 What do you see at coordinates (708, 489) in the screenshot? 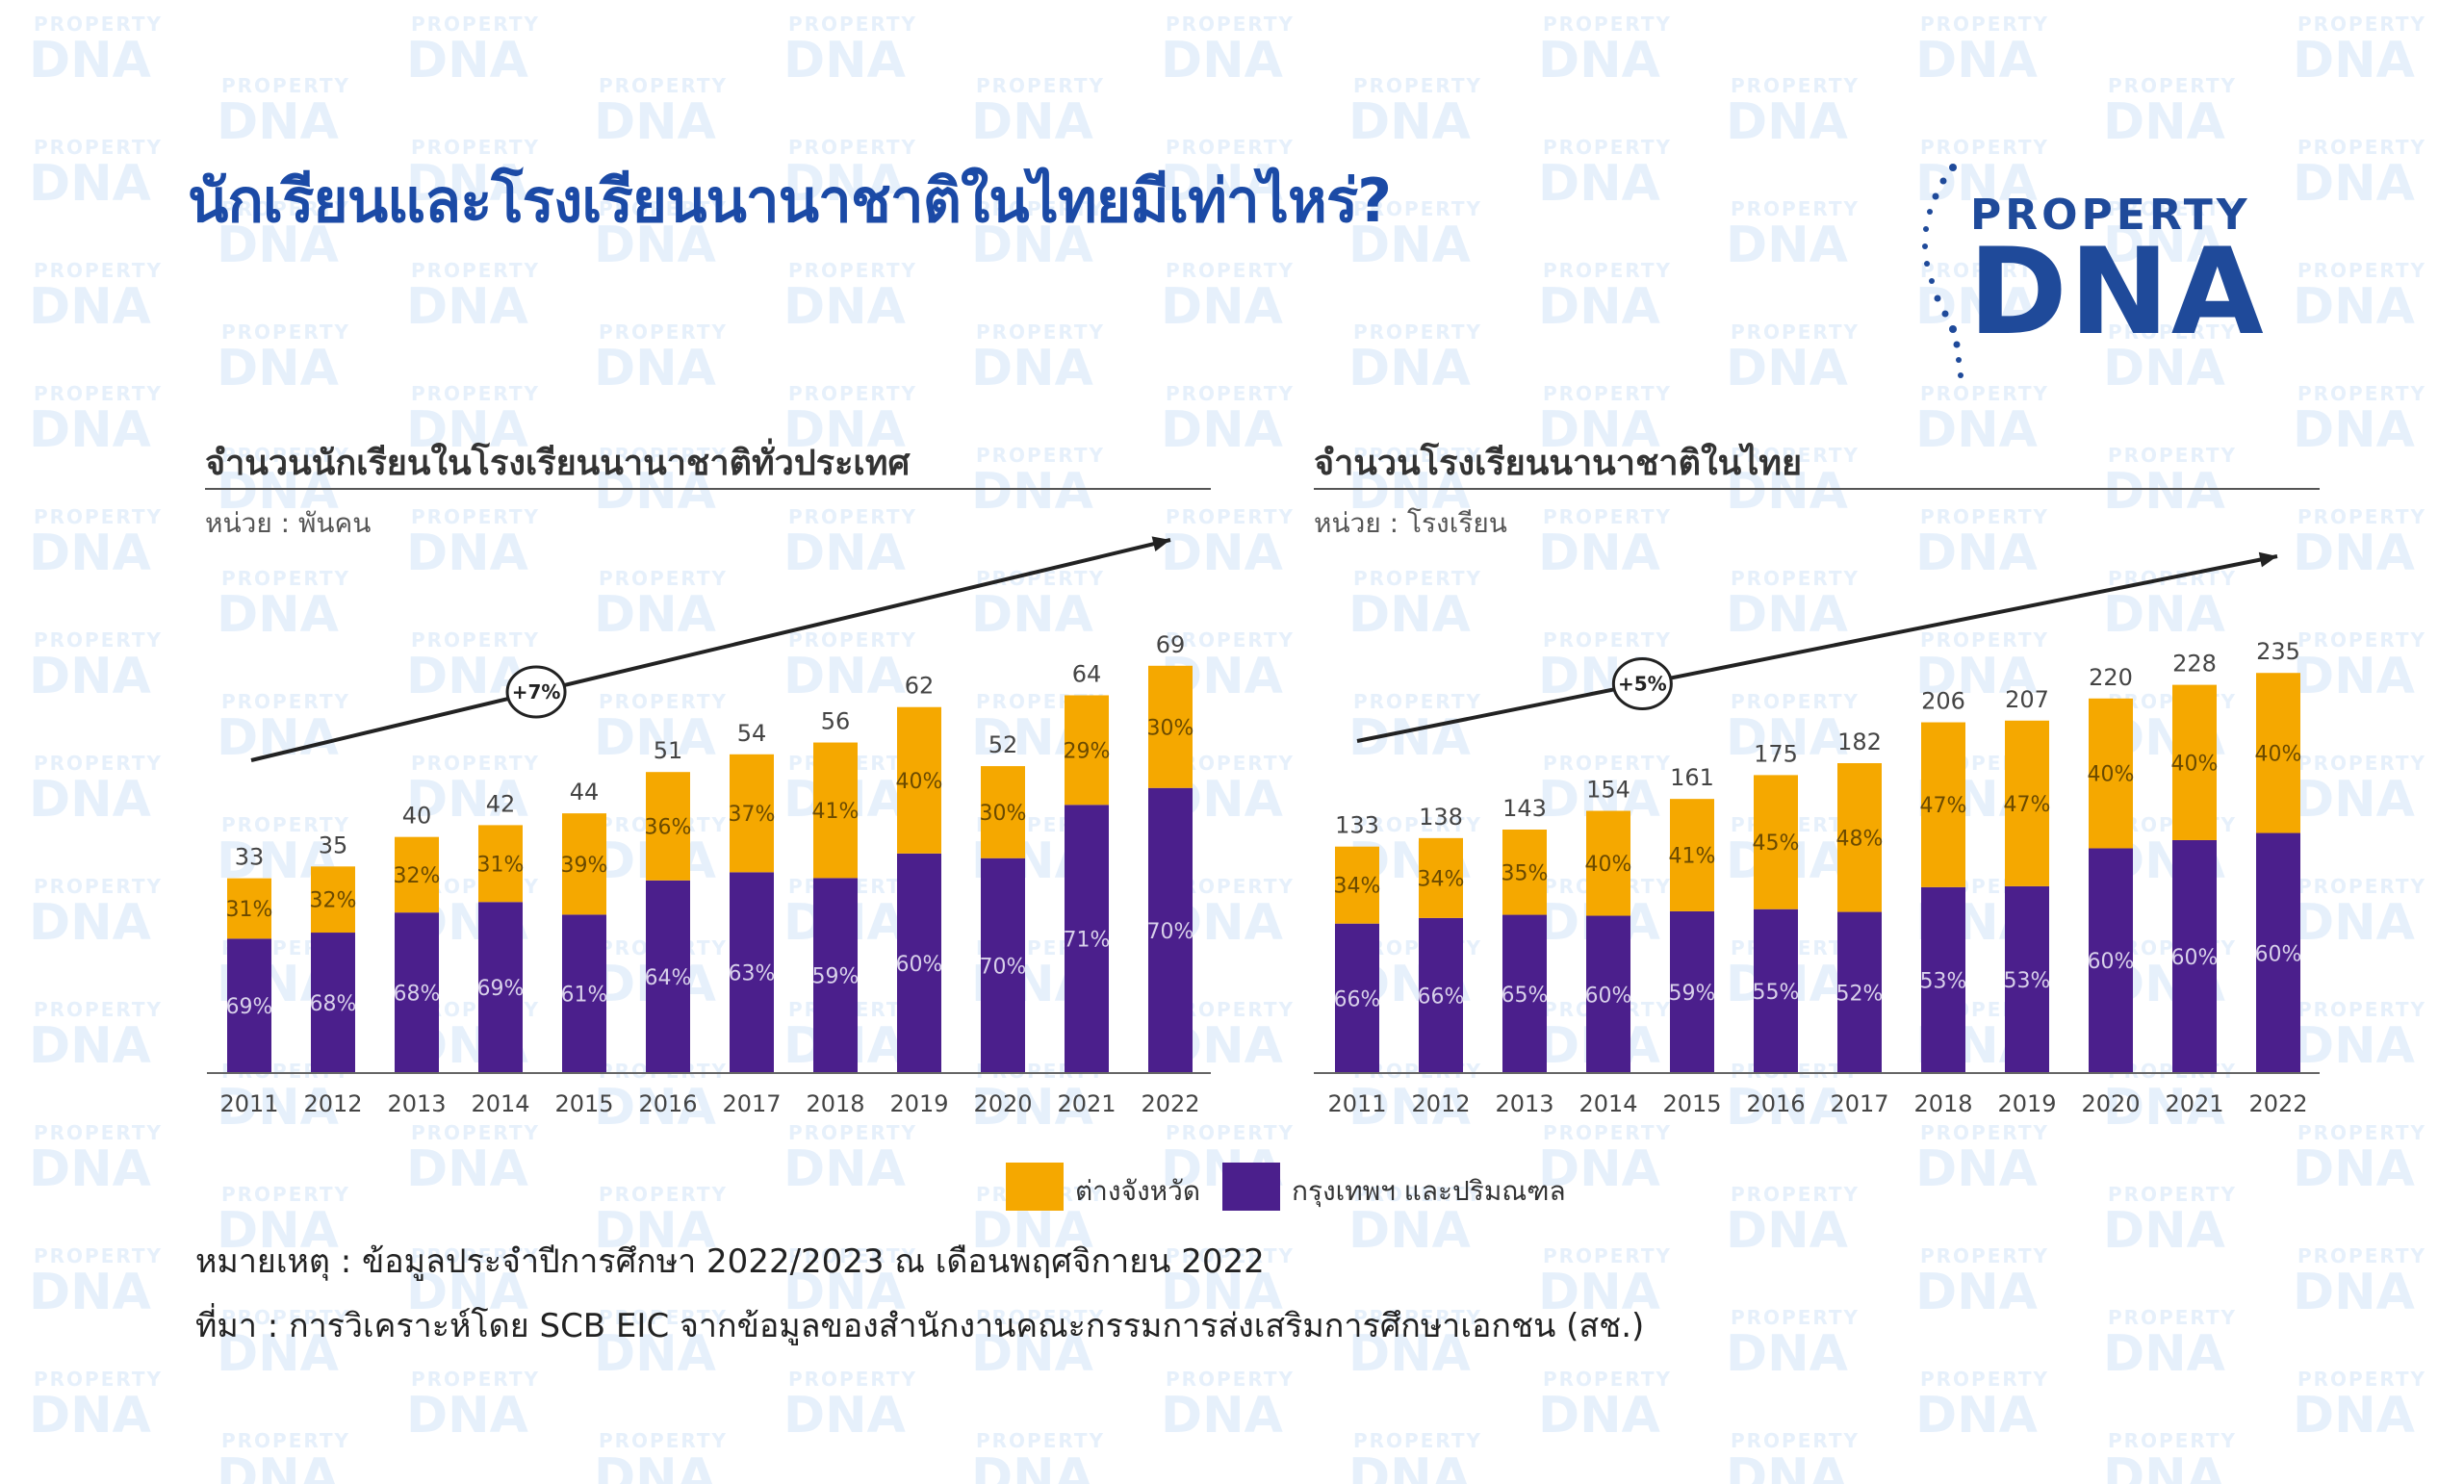
I see `title-rule` at bounding box center [708, 489].